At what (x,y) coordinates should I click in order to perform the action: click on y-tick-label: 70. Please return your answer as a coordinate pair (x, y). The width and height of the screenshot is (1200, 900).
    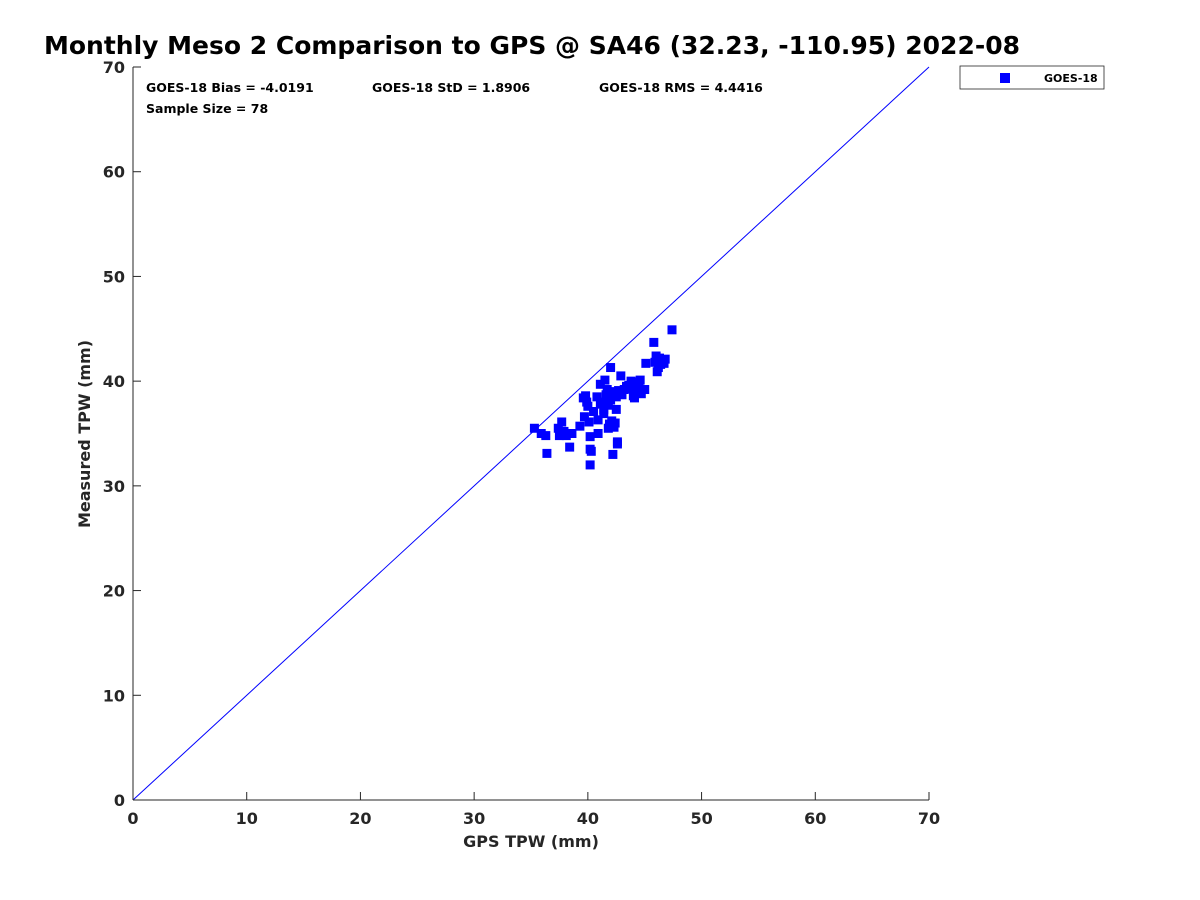
    Looking at the image, I should click on (114, 67).